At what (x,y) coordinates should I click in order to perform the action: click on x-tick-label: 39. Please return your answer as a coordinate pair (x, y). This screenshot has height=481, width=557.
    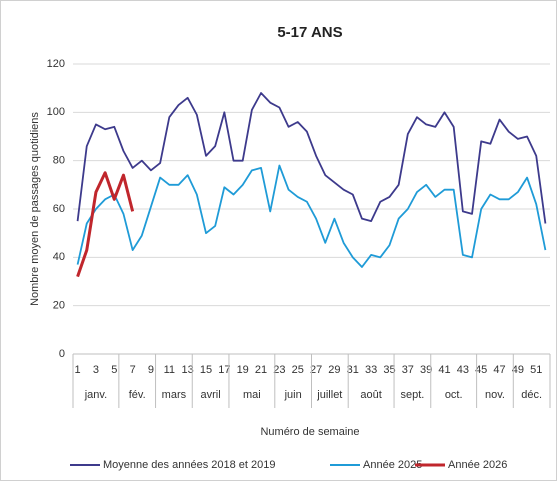
    Looking at the image, I should click on (426, 370).